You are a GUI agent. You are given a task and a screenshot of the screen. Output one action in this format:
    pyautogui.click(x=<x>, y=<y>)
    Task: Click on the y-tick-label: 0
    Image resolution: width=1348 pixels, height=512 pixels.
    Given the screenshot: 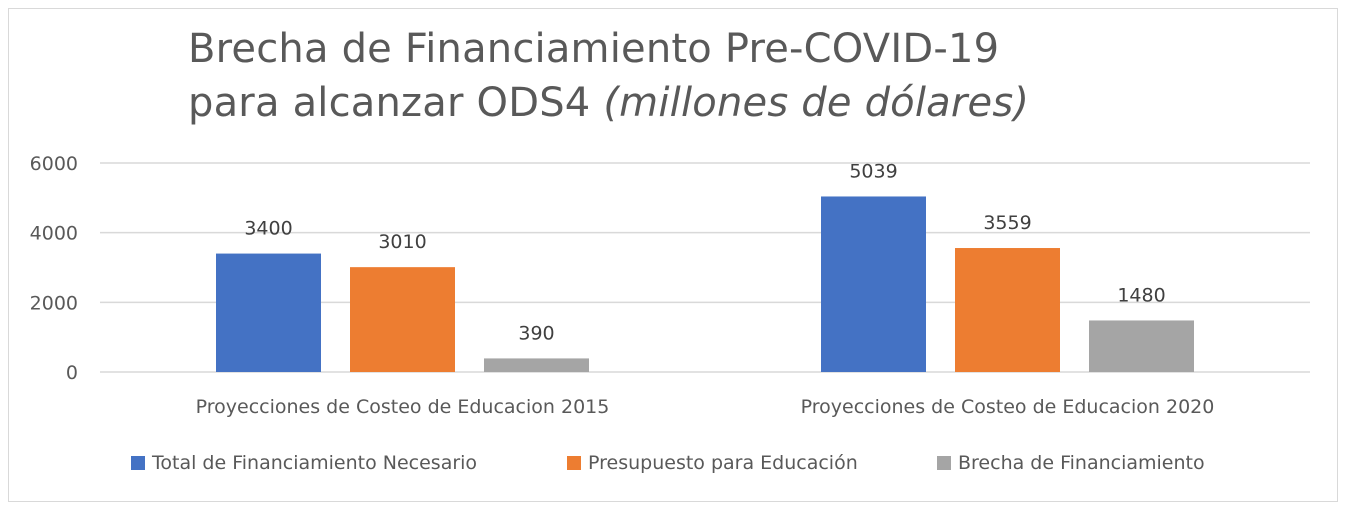 What is the action you would take?
    pyautogui.click(x=72, y=373)
    